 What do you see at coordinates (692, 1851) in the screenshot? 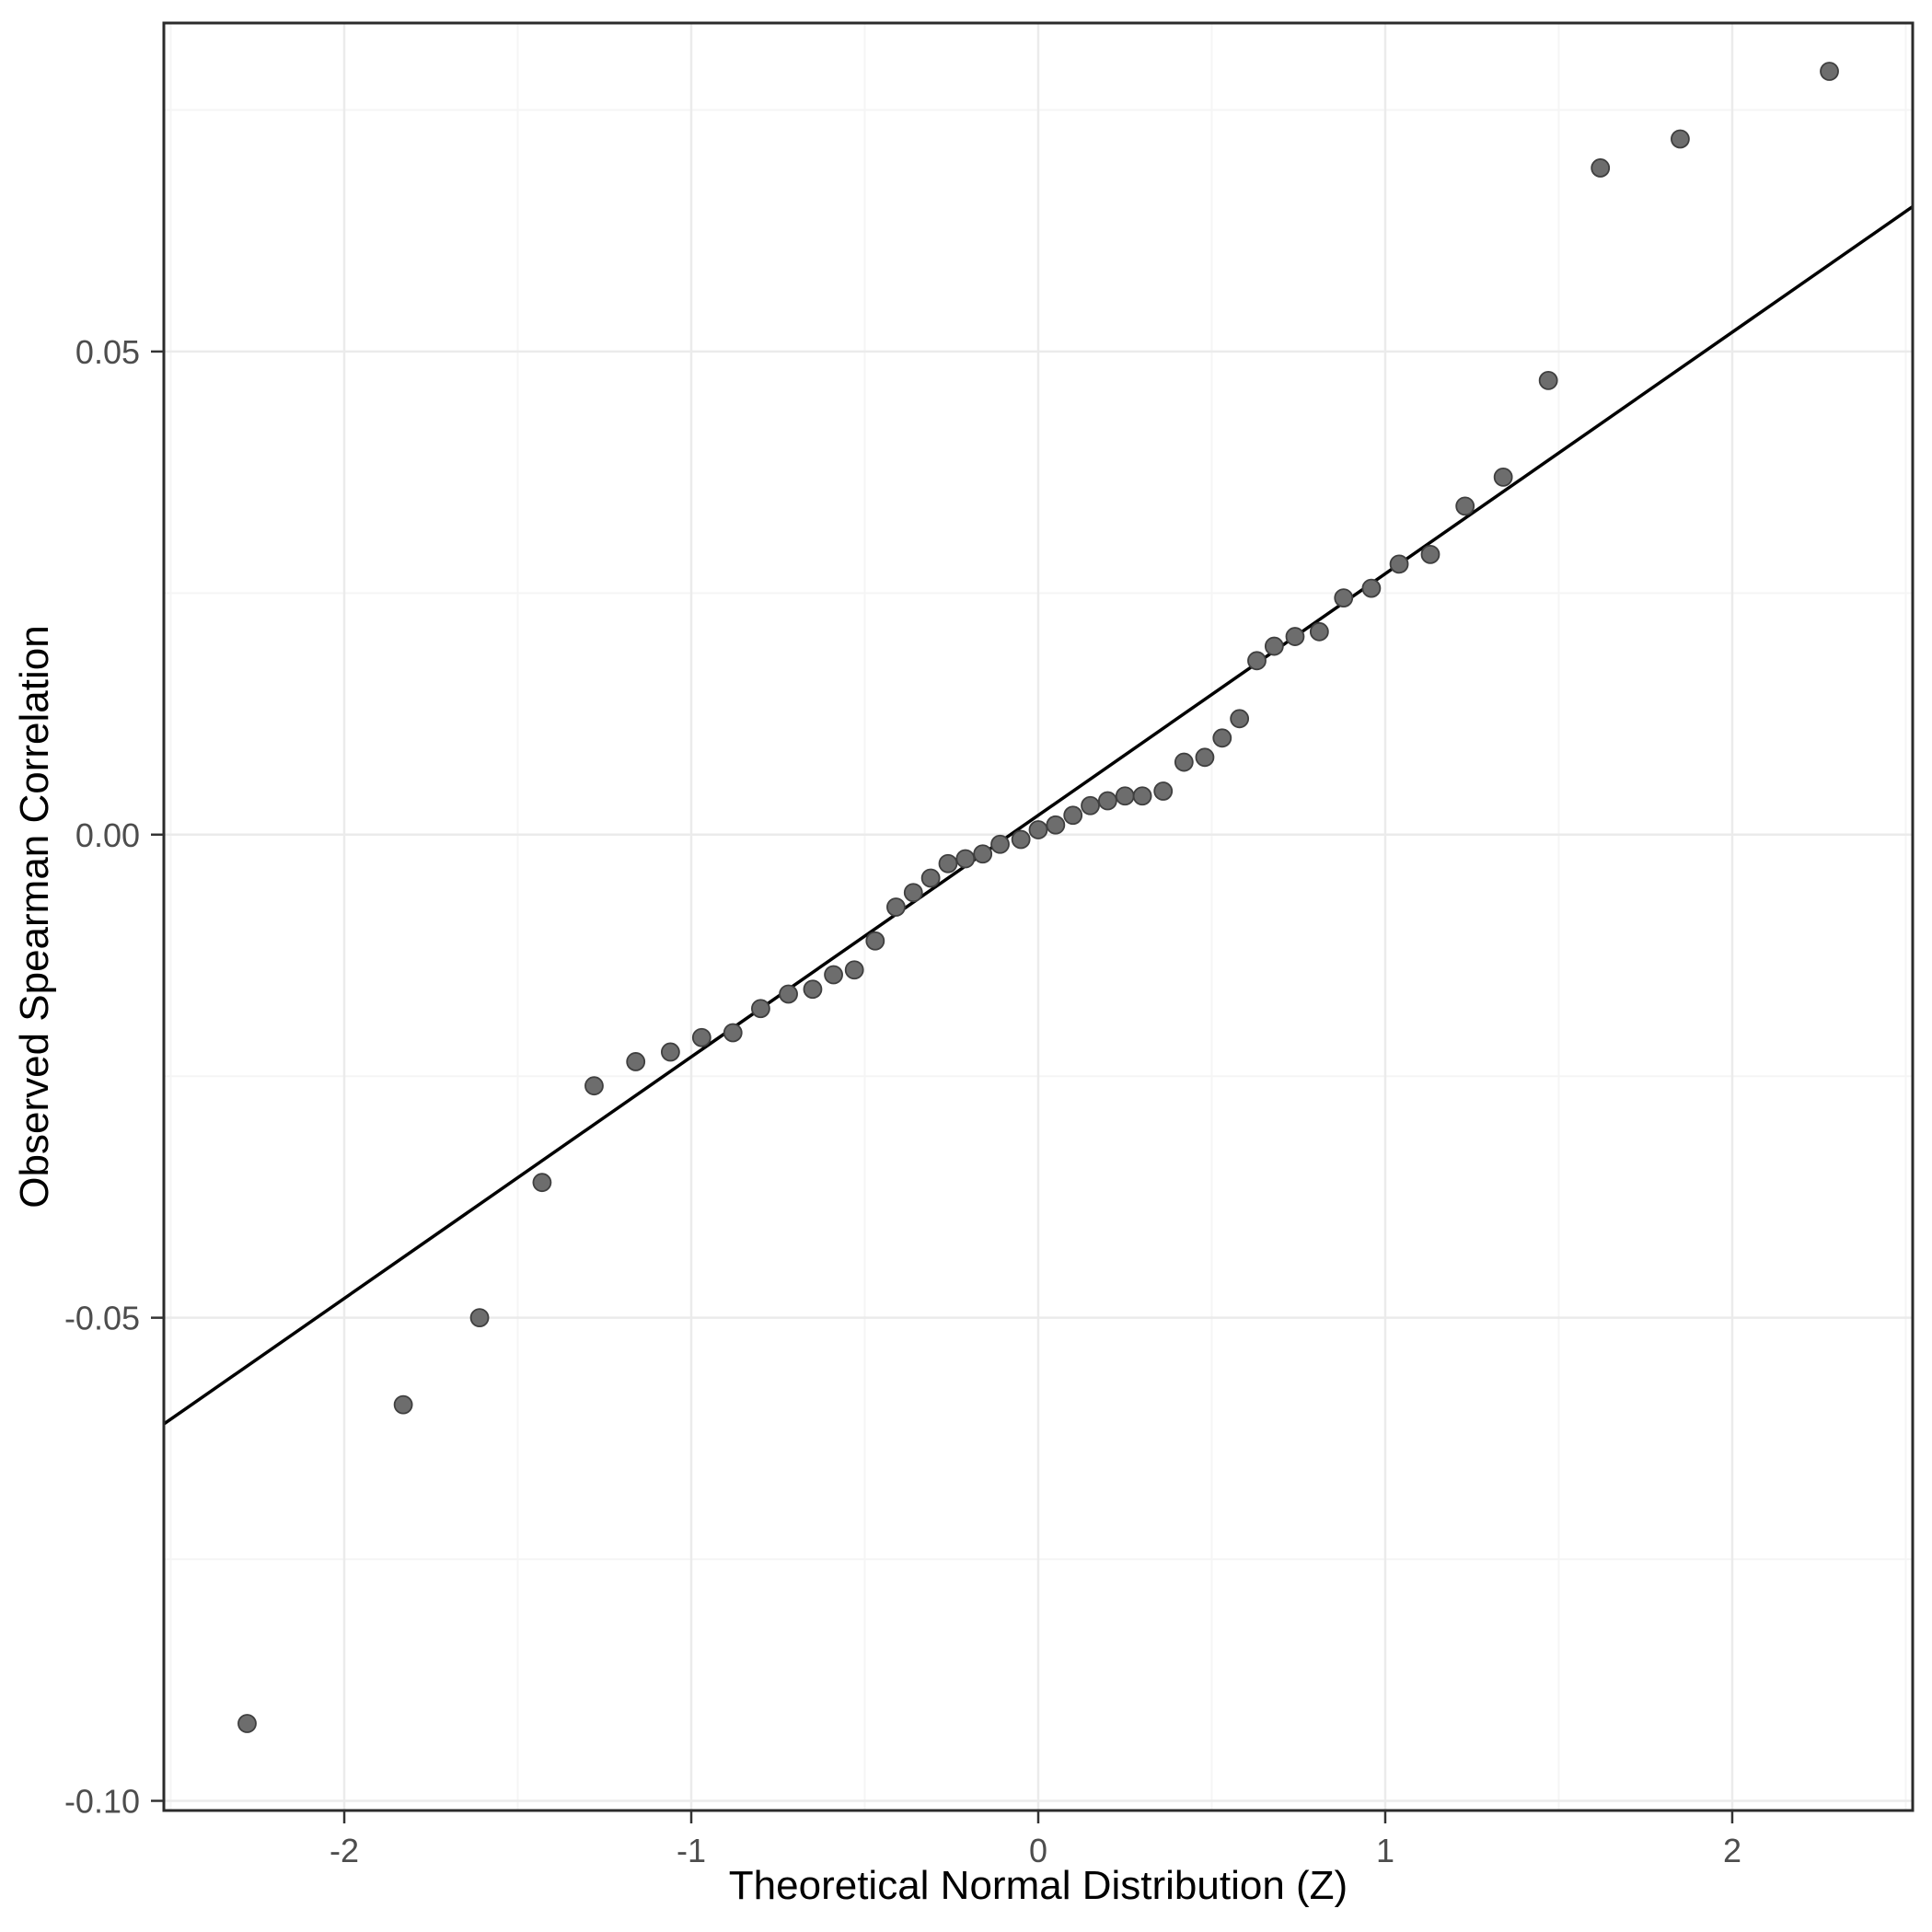
I see `x-tick-label: -1` at bounding box center [692, 1851].